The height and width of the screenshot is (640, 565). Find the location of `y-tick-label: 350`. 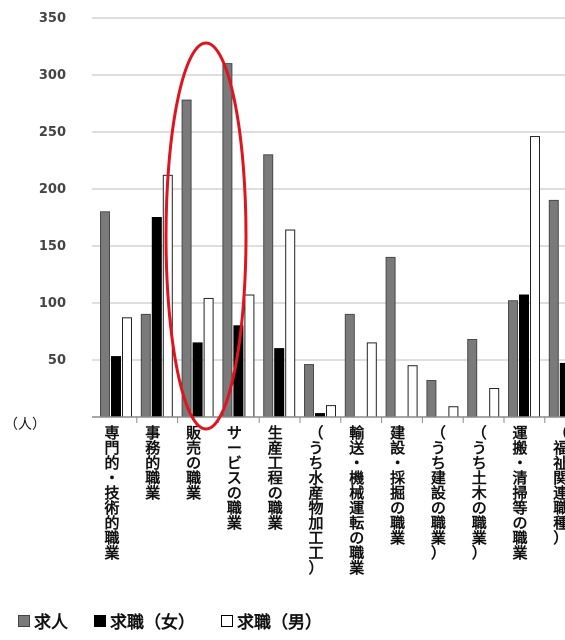

y-tick-label: 350 is located at coordinates (52, 18).